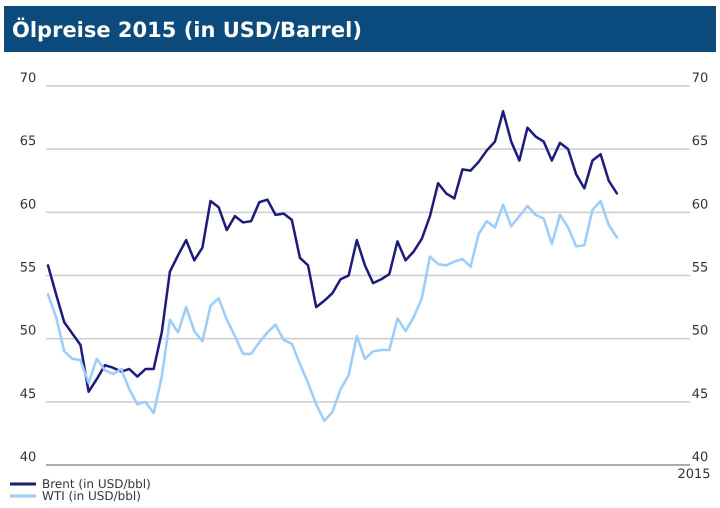  Describe the element at coordinates (700, 457) in the screenshot. I see `y2-tick-label: 40` at that location.